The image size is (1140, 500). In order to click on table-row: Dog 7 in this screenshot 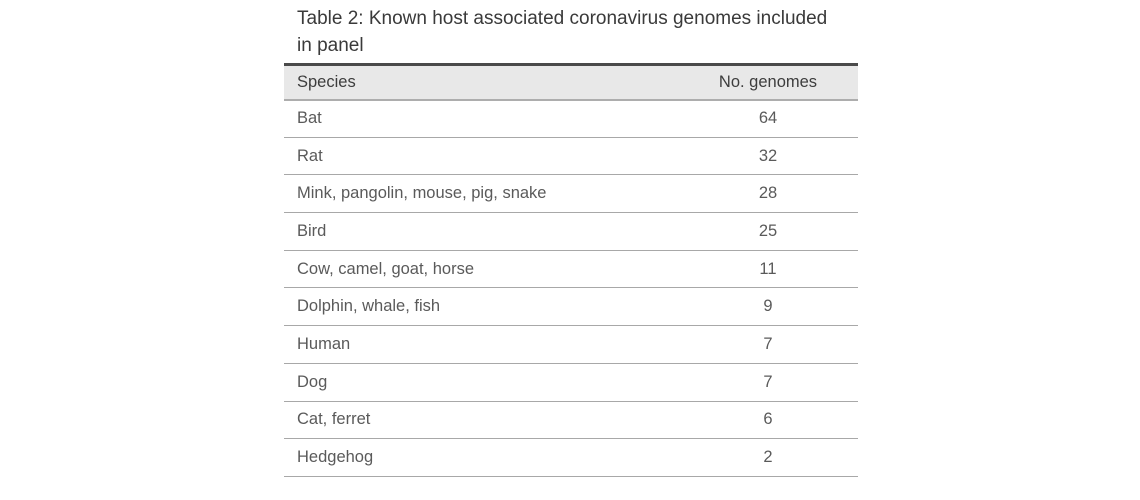, I will do `click(571, 382)`.